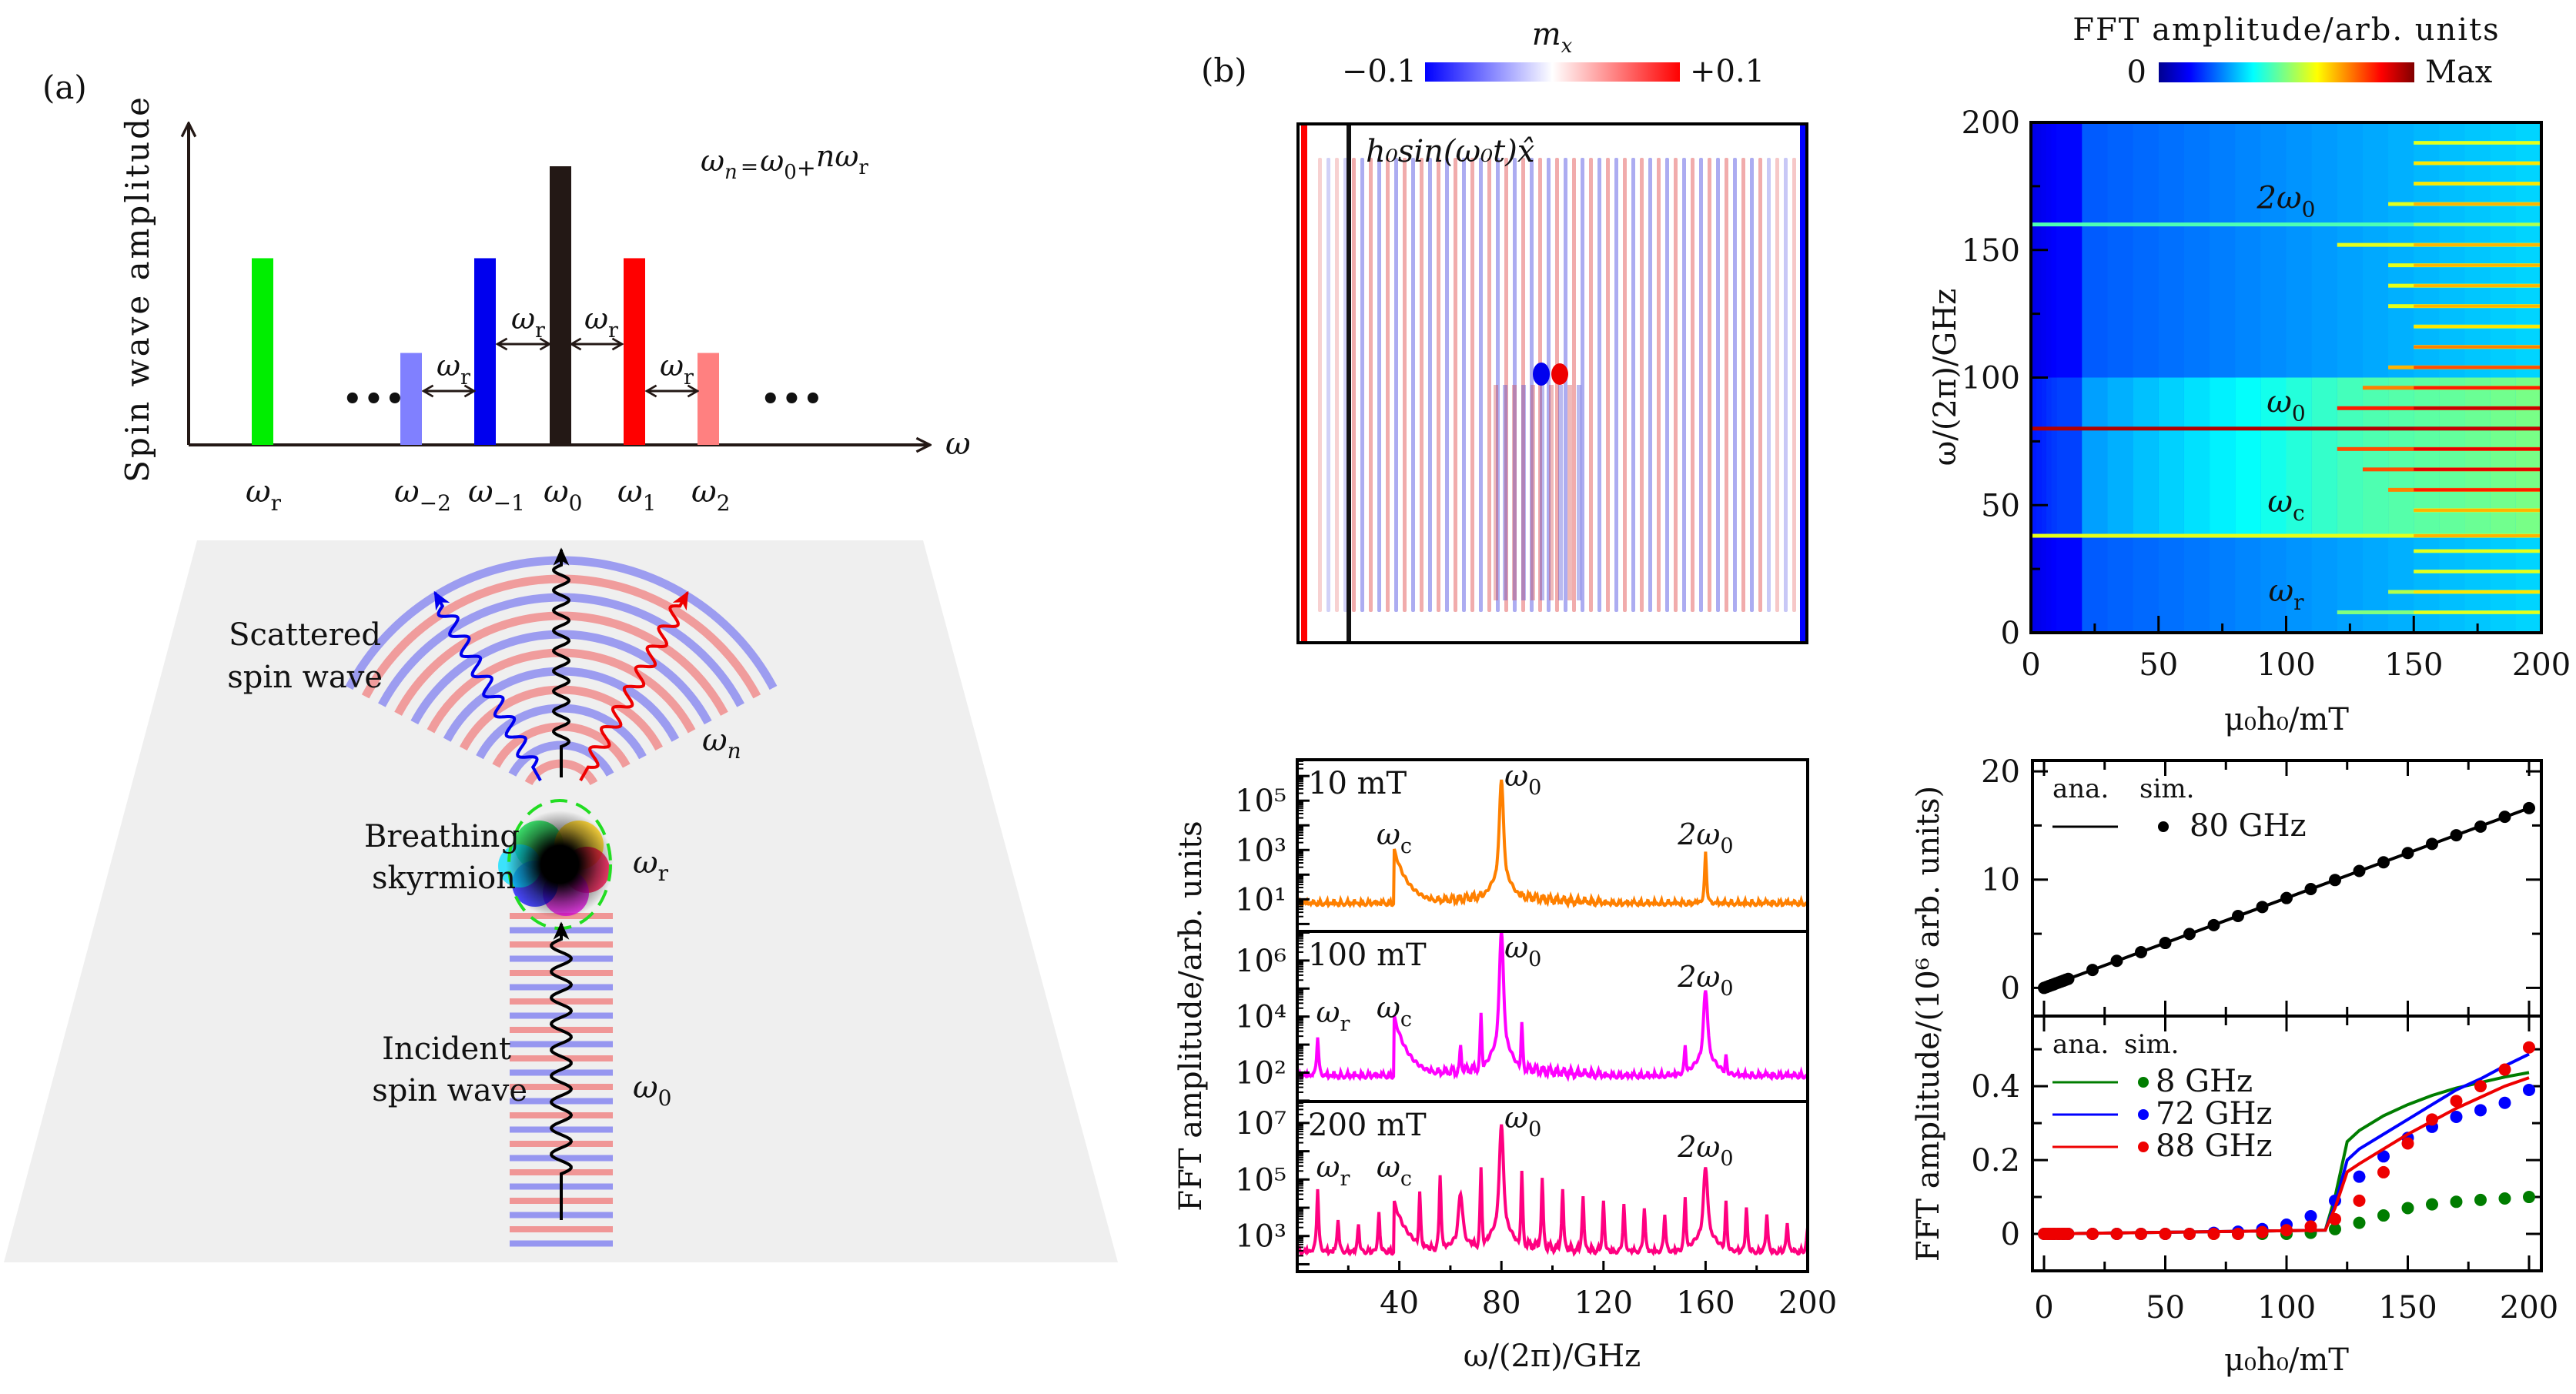 This screenshot has height=1394, width=2576. What do you see at coordinates (2249, 826) in the screenshot?
I see `legend-label: 80 GHz` at bounding box center [2249, 826].